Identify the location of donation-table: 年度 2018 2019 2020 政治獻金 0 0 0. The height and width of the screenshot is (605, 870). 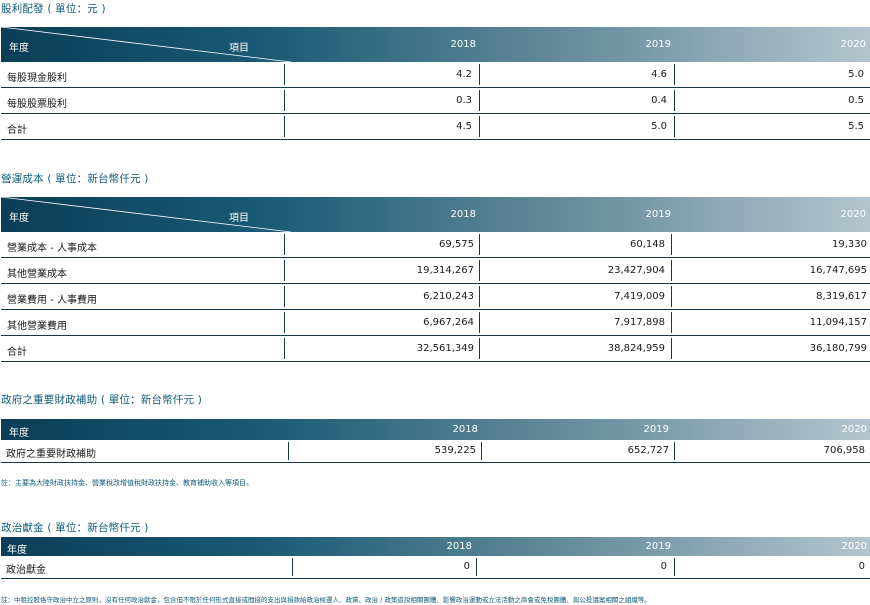
(435, 558).